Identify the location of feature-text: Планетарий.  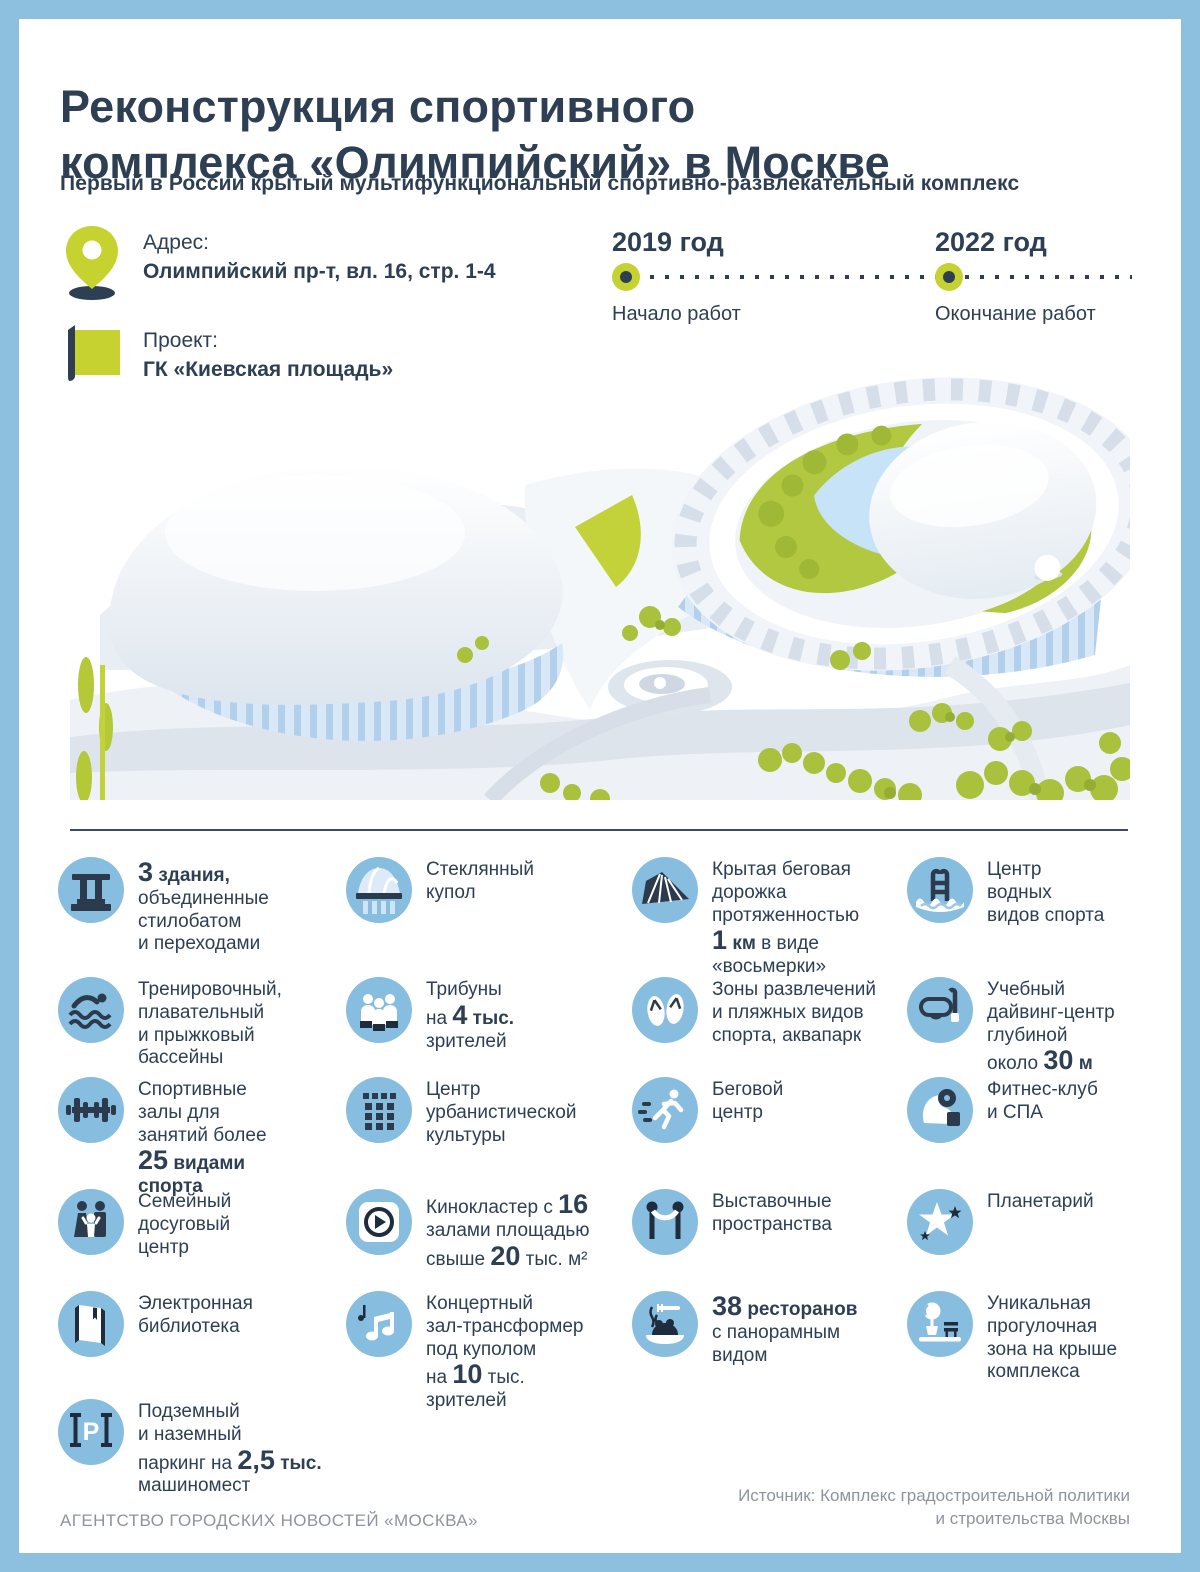
(1040, 1201).